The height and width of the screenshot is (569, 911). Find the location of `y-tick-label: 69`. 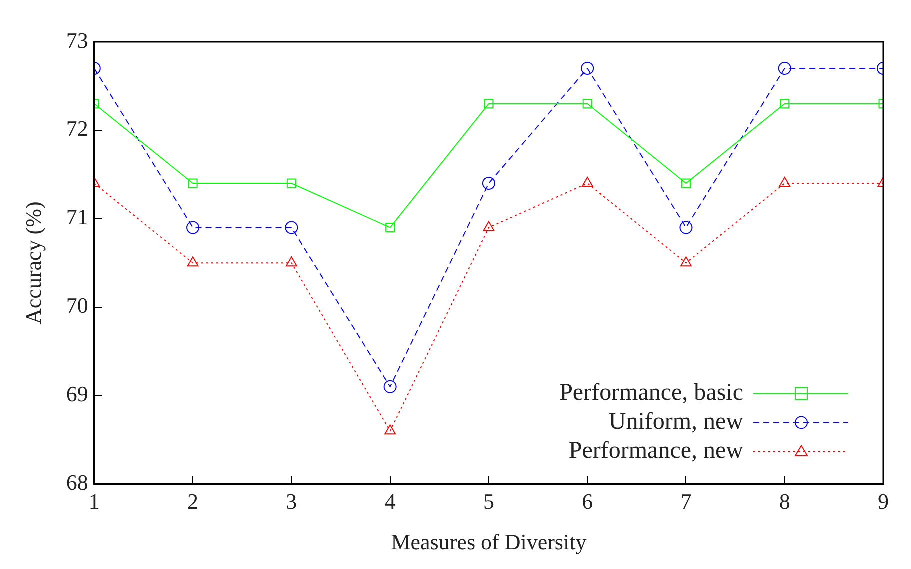

y-tick-label: 69 is located at coordinates (77, 394).